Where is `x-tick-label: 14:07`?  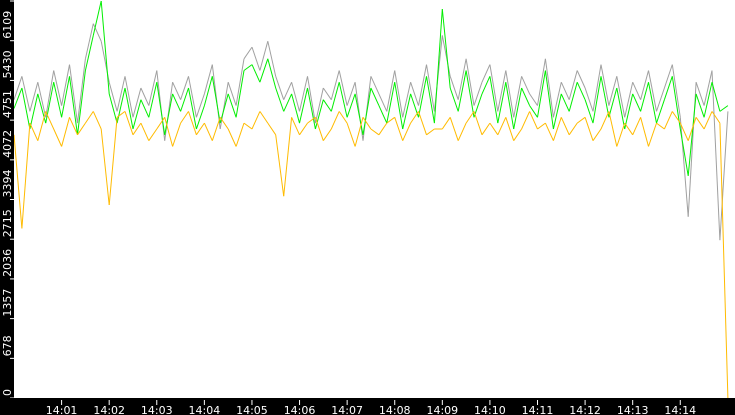
x-tick-label: 14:07 is located at coordinates (347, 409).